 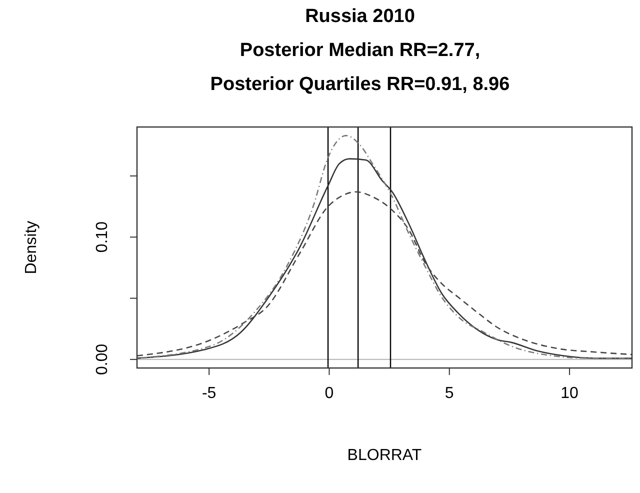 What do you see at coordinates (102, 237) in the screenshot?
I see `y-tick-label: 0.10` at bounding box center [102, 237].